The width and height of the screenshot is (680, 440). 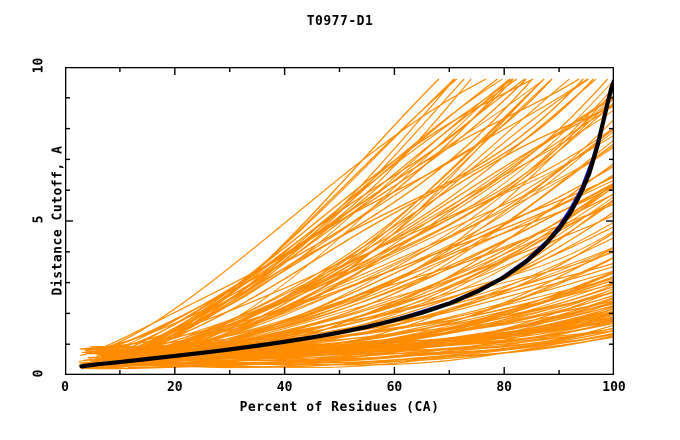 What do you see at coordinates (614, 387) in the screenshot?
I see `x-tick-label: 100` at bounding box center [614, 387].